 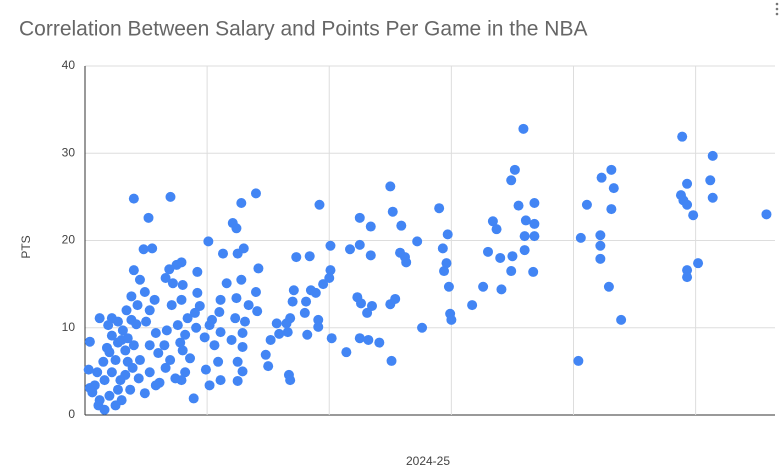 What do you see at coordinates (777, 9) in the screenshot?
I see `menu-icon` at bounding box center [777, 9].